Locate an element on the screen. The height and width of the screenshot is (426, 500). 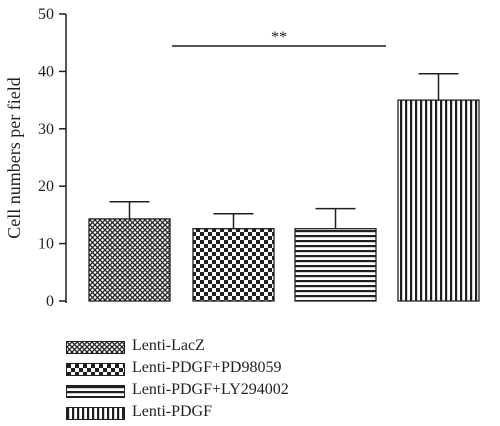
y-tick-label-50: 50 is located at coordinates (46, 14).